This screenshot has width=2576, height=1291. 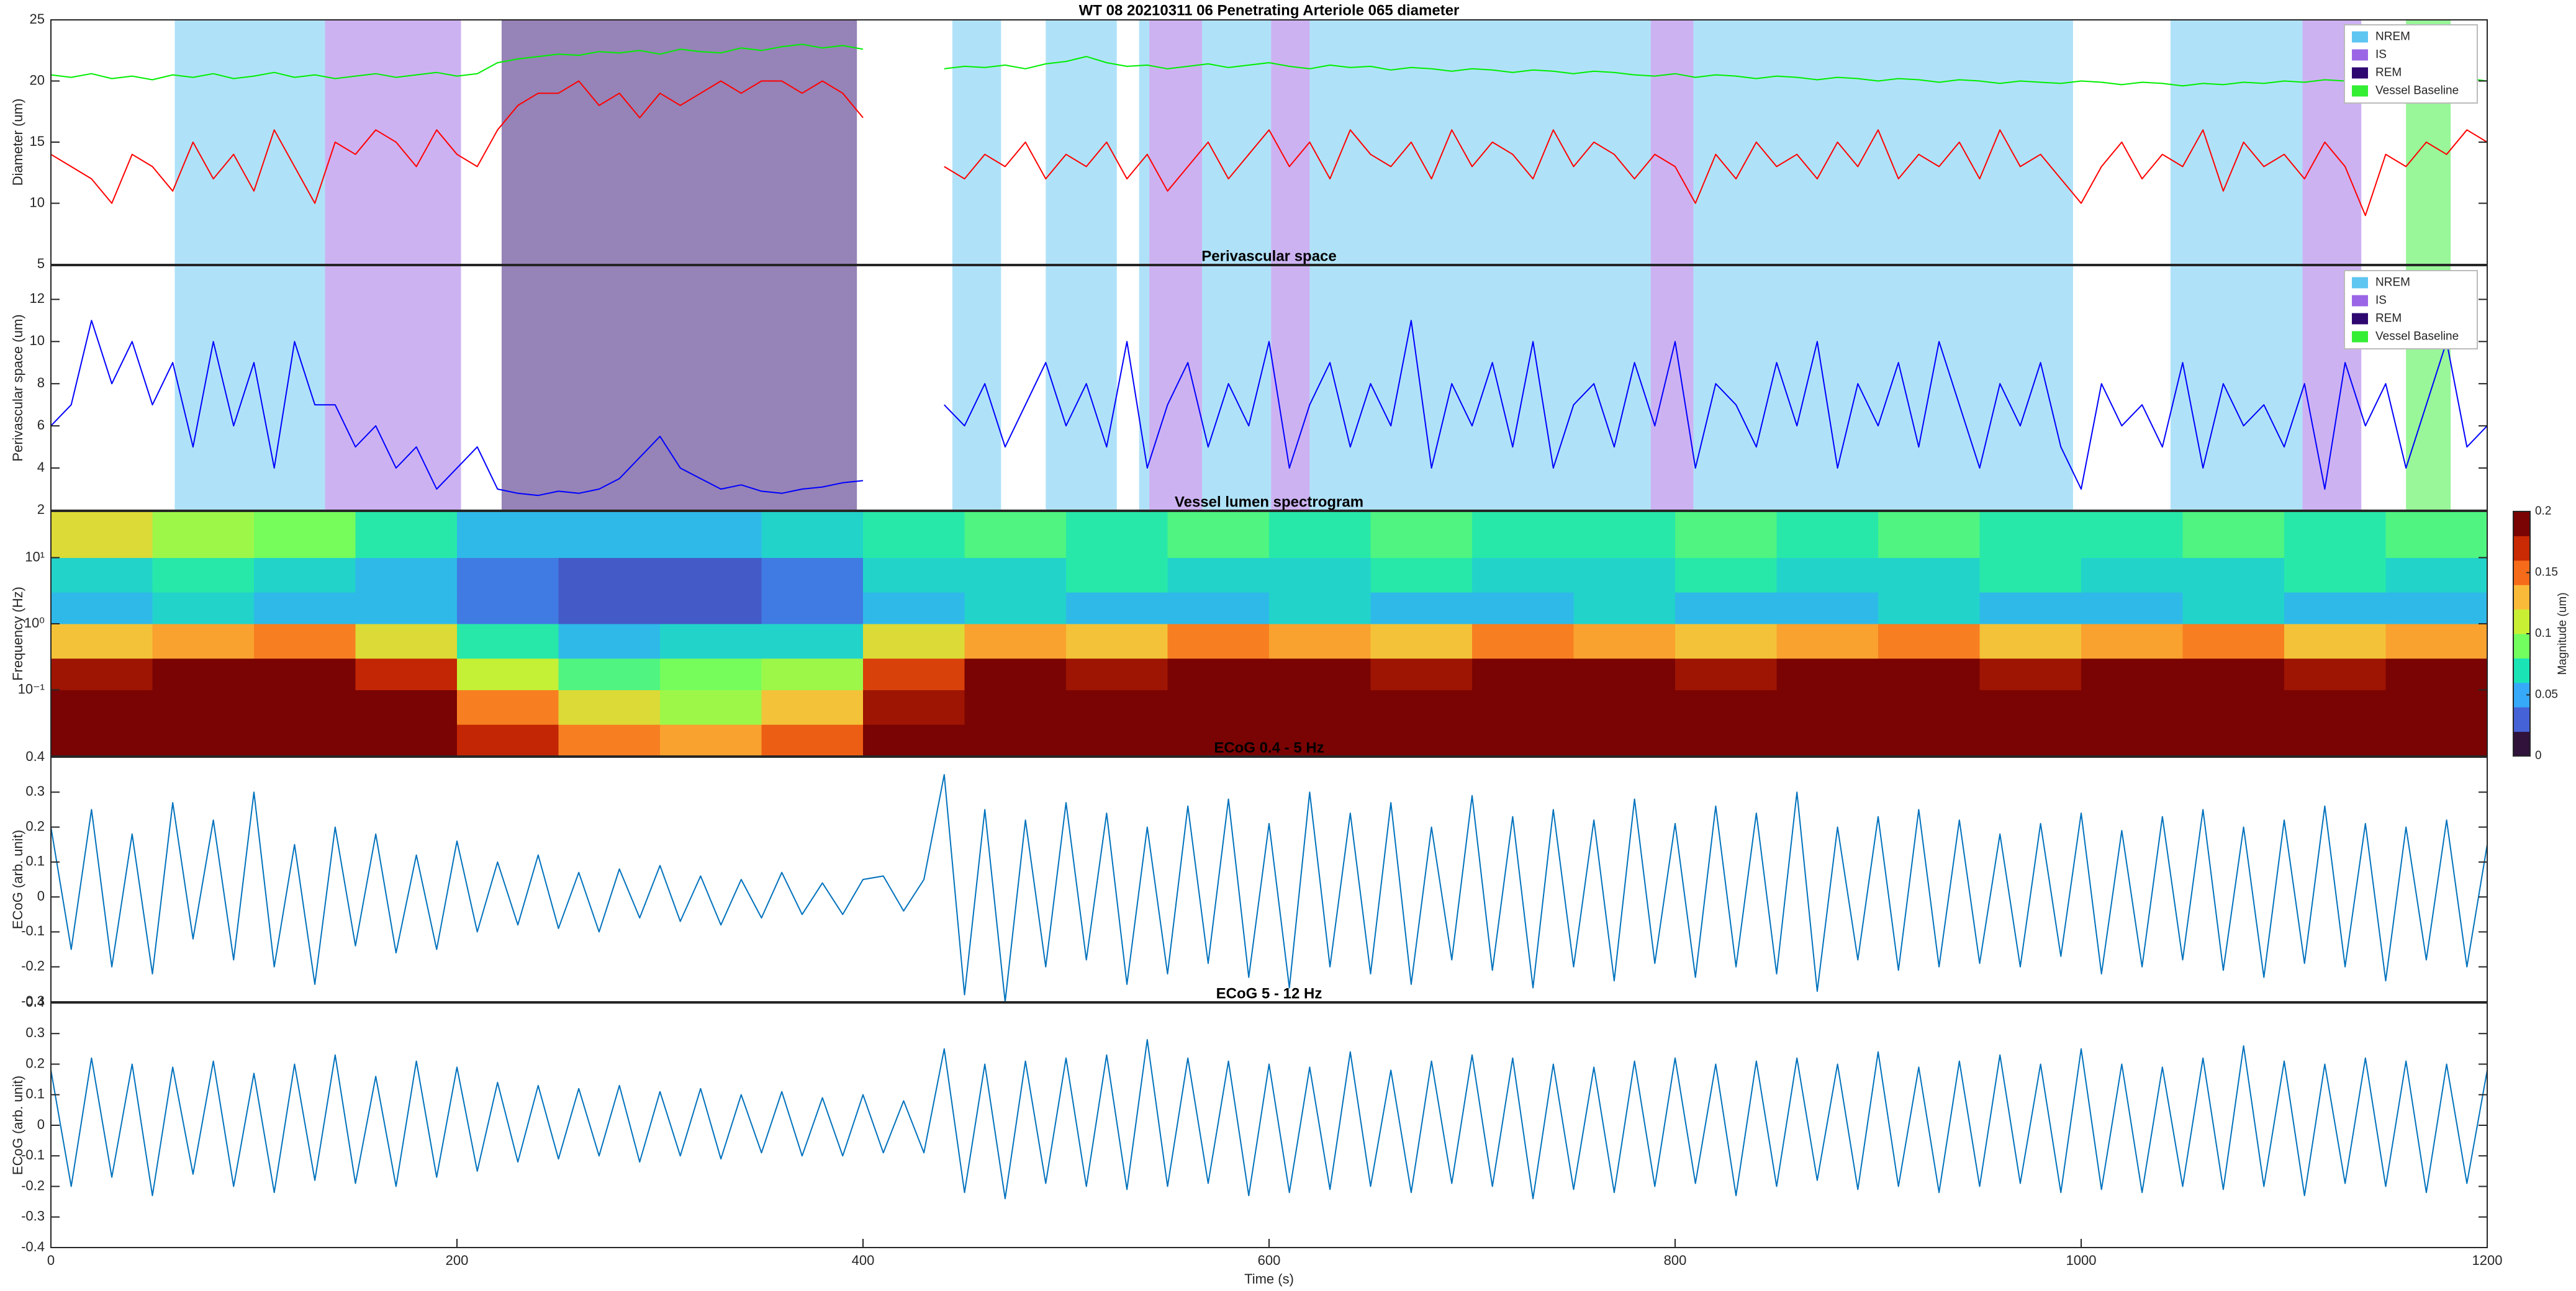 I want to click on colorbar-tick-label: 0.05, so click(x=2546, y=694).